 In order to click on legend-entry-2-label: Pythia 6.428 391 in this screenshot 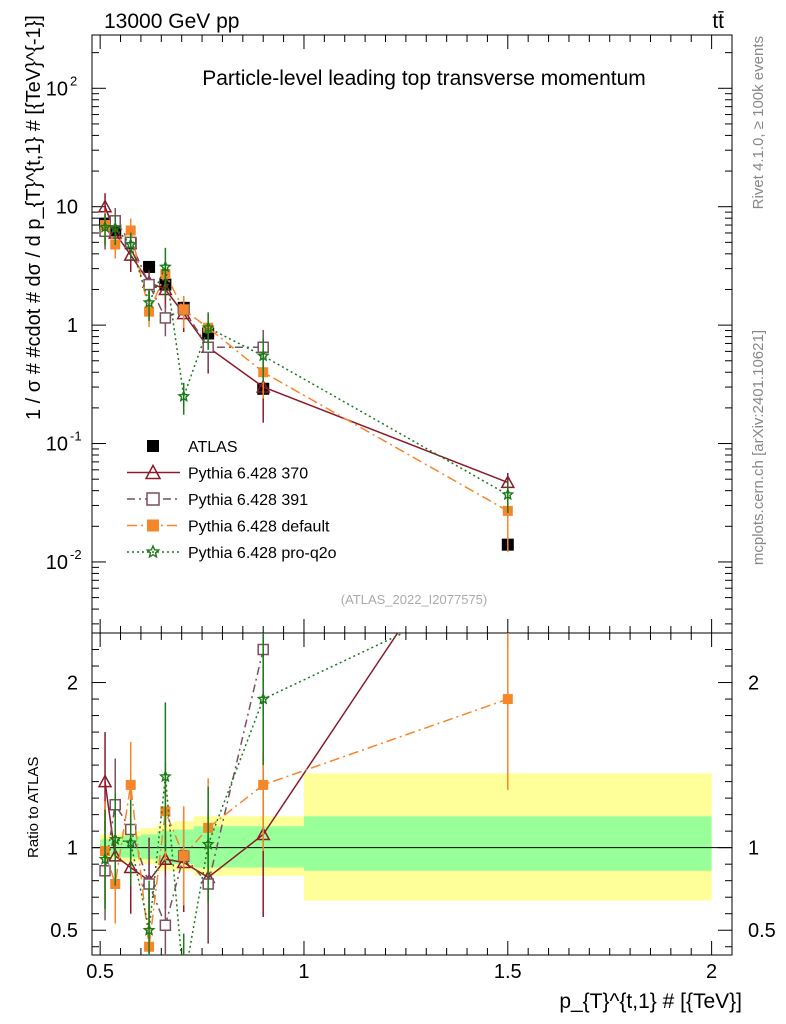, I will do `click(248, 500)`.